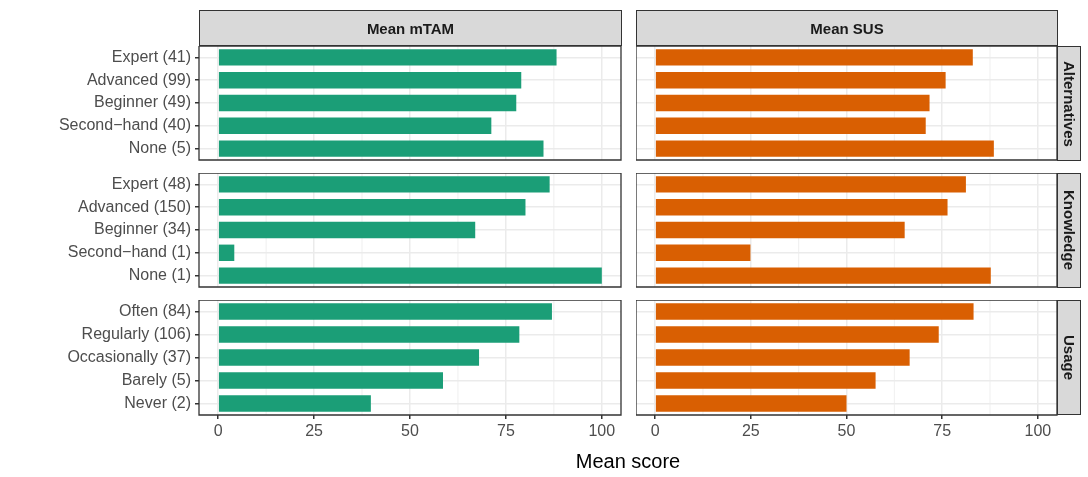  I want to click on y-tick-label: Advanced (99), so click(138, 79).